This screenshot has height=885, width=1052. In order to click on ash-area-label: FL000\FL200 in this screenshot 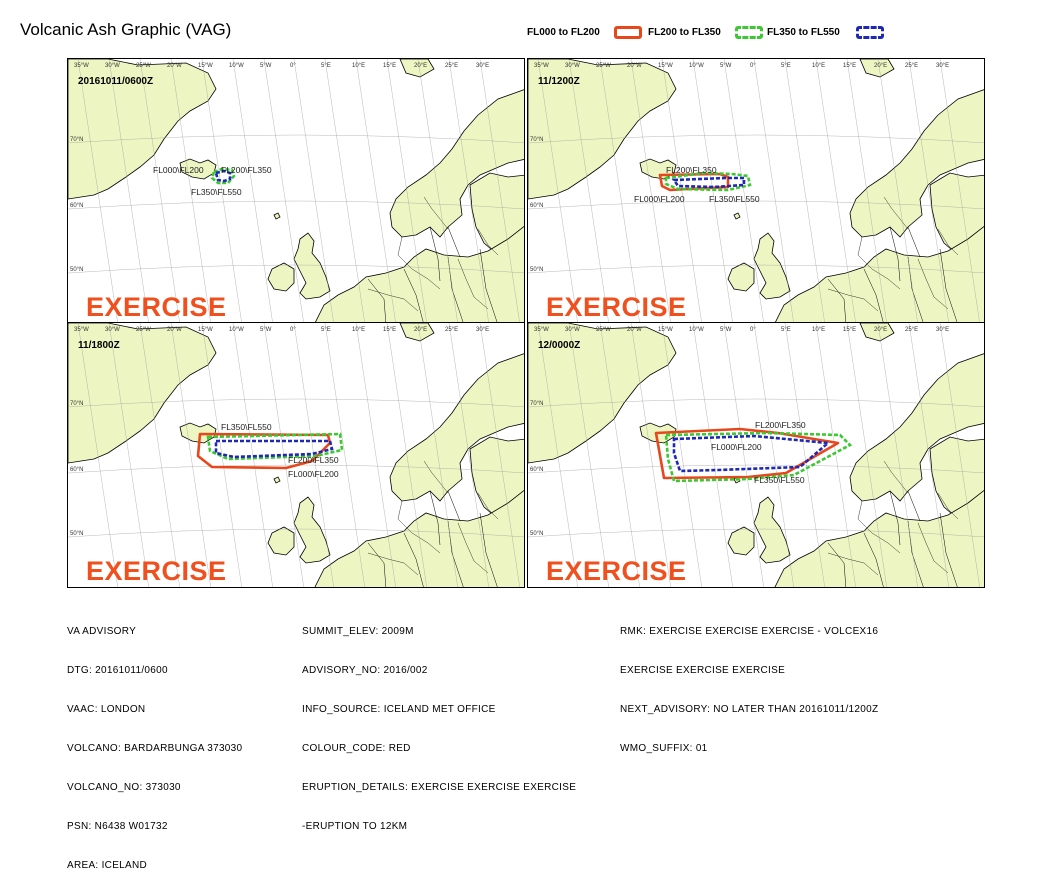, I will do `click(736, 447)`.